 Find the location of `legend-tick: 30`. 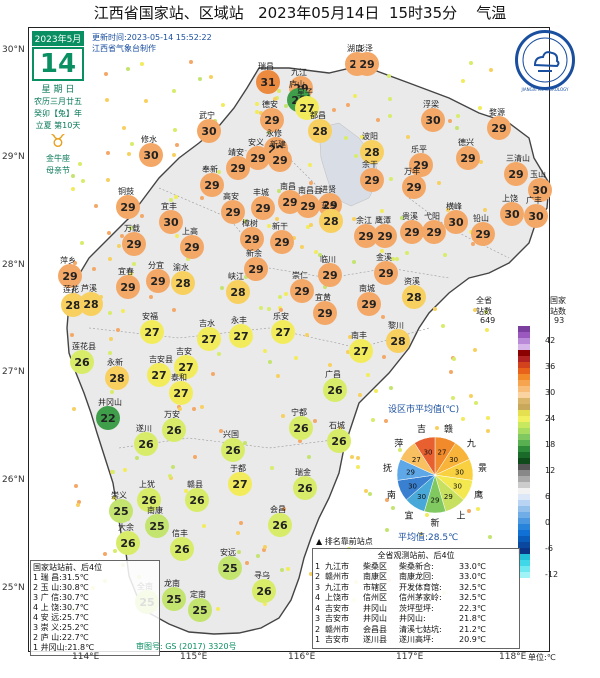

legend-tick: 30 is located at coordinates (550, 392).